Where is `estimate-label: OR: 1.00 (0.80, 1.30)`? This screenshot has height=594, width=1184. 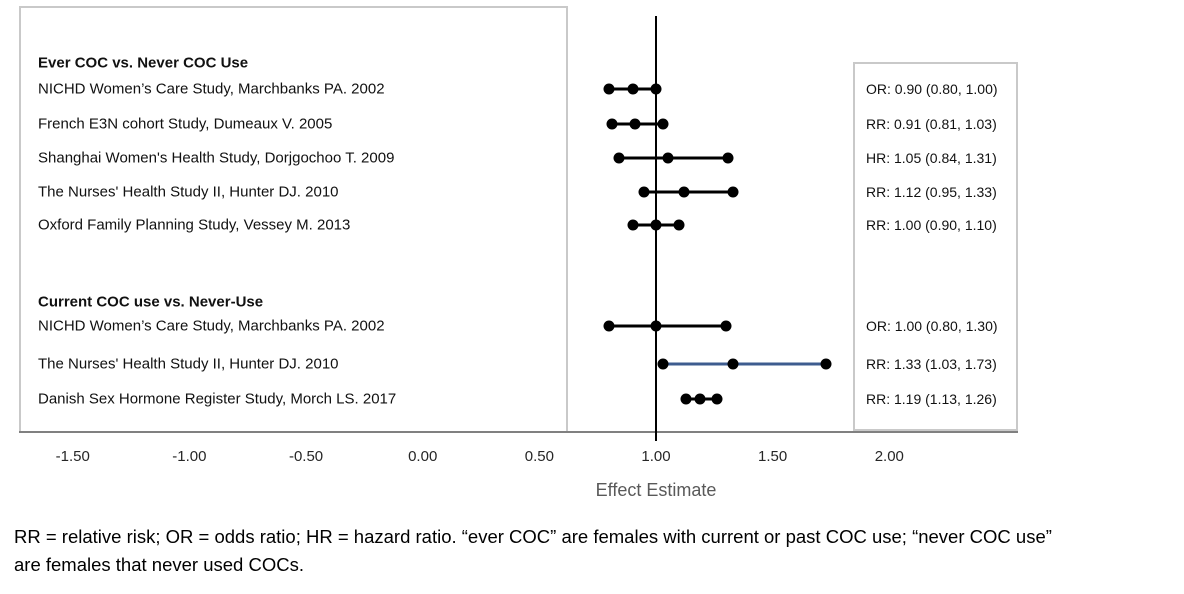
estimate-label: OR: 1.00 (0.80, 1.30) is located at coordinates (932, 326).